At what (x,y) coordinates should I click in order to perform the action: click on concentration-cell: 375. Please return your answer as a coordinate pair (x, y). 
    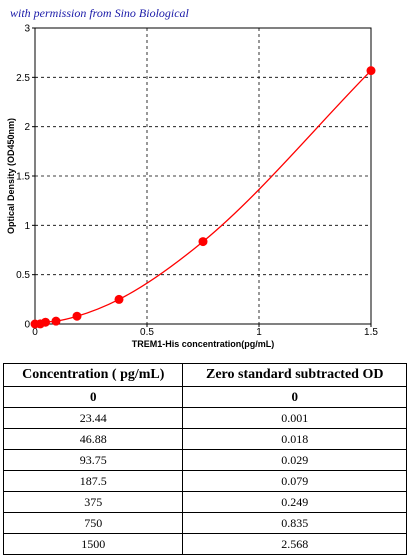
    Looking at the image, I should click on (93, 502).